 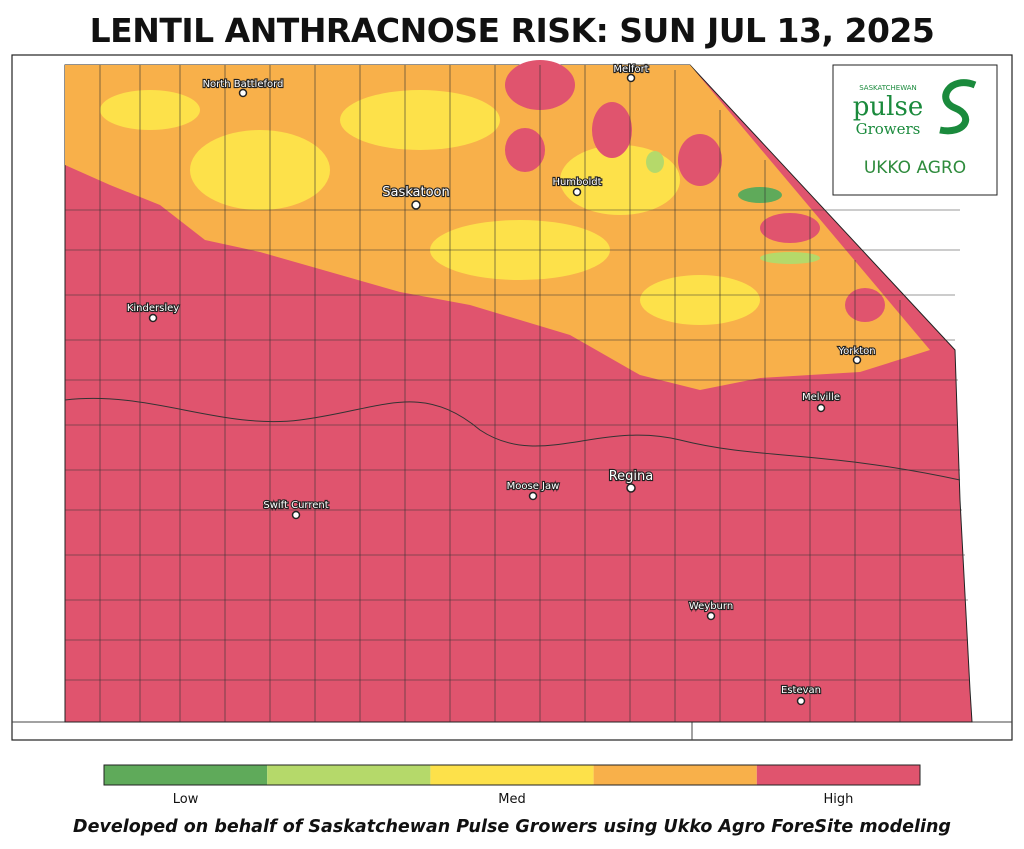 I want to click on city-label: Humboldt, so click(x=576, y=182).